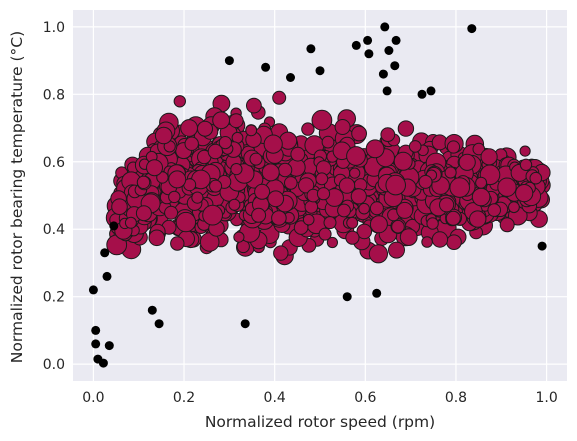 The width and height of the screenshot is (577, 441). Describe the element at coordinates (184, 398) in the screenshot. I see `x-tick-label: 0.2` at that location.